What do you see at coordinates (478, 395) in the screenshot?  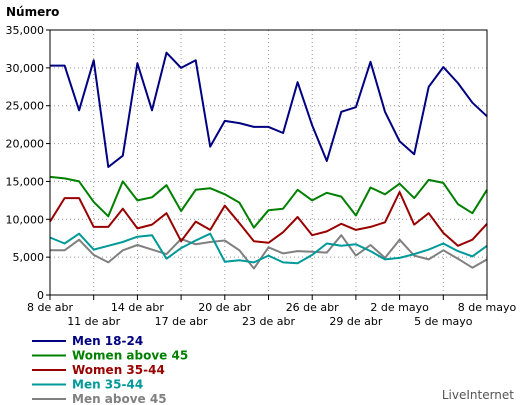 I see `credit-text: LiveInternet` at bounding box center [478, 395].